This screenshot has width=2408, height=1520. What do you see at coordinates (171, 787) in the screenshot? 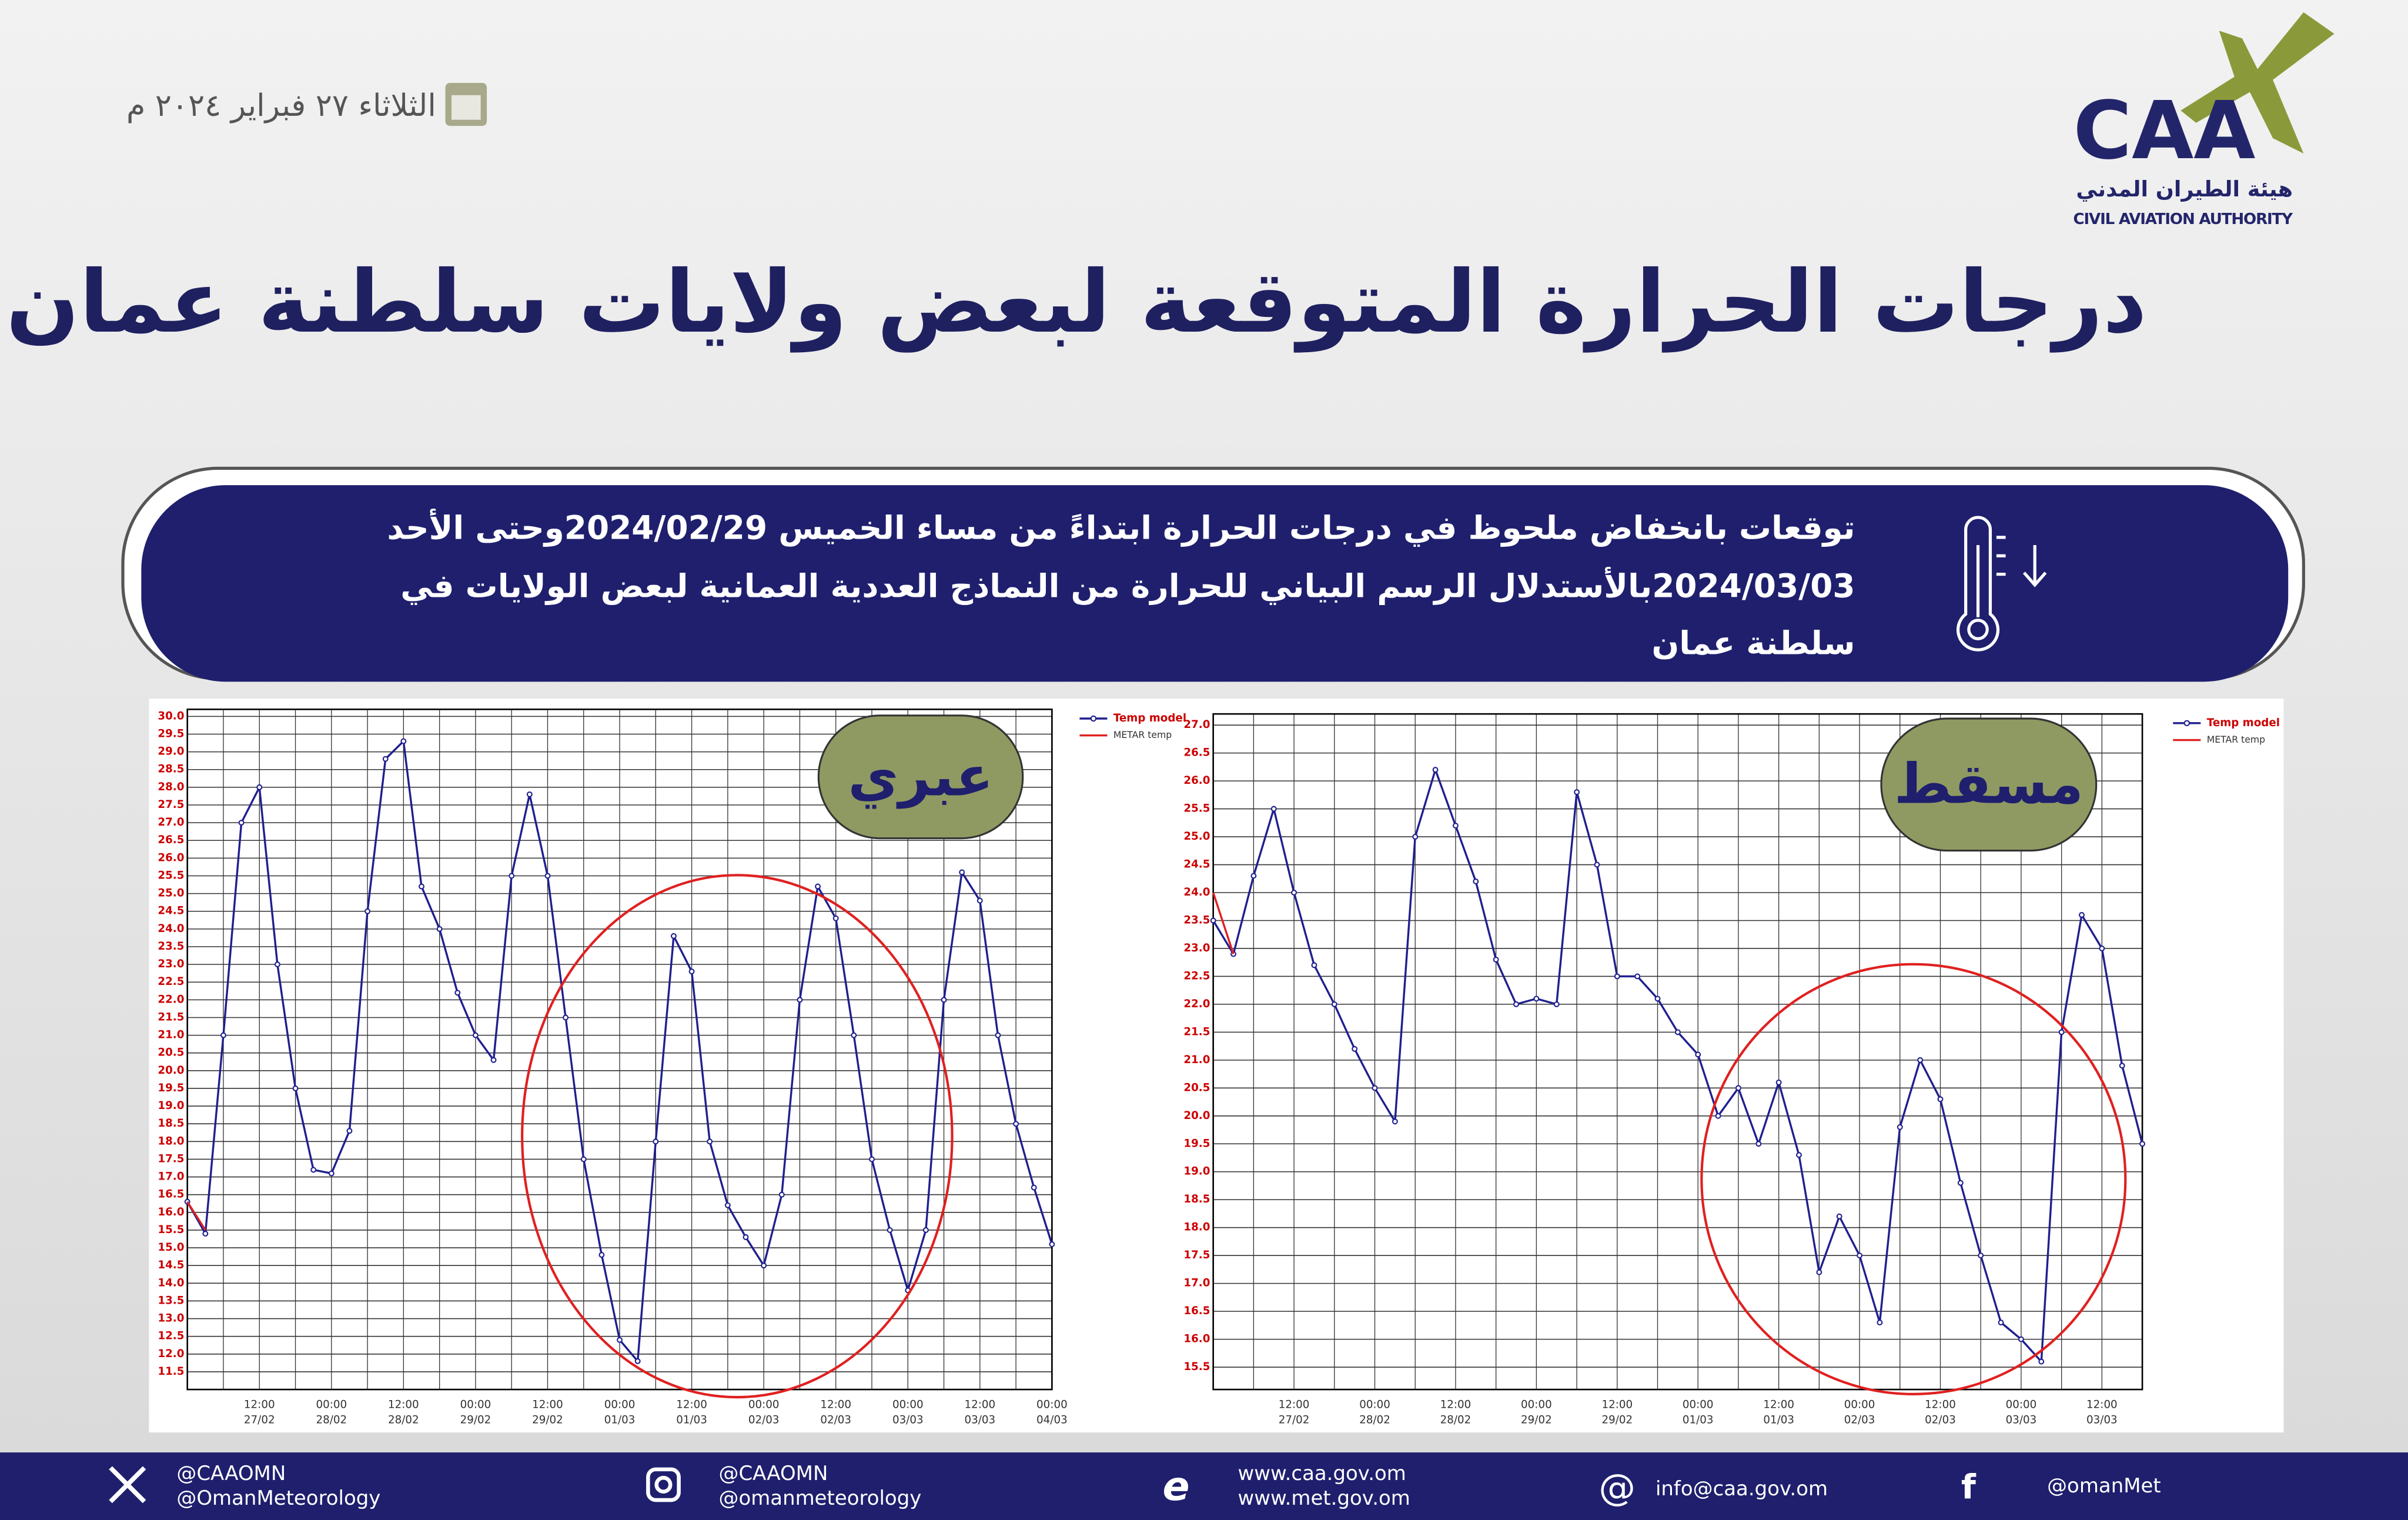
I see `y-tick-label: 28.0` at bounding box center [171, 787].